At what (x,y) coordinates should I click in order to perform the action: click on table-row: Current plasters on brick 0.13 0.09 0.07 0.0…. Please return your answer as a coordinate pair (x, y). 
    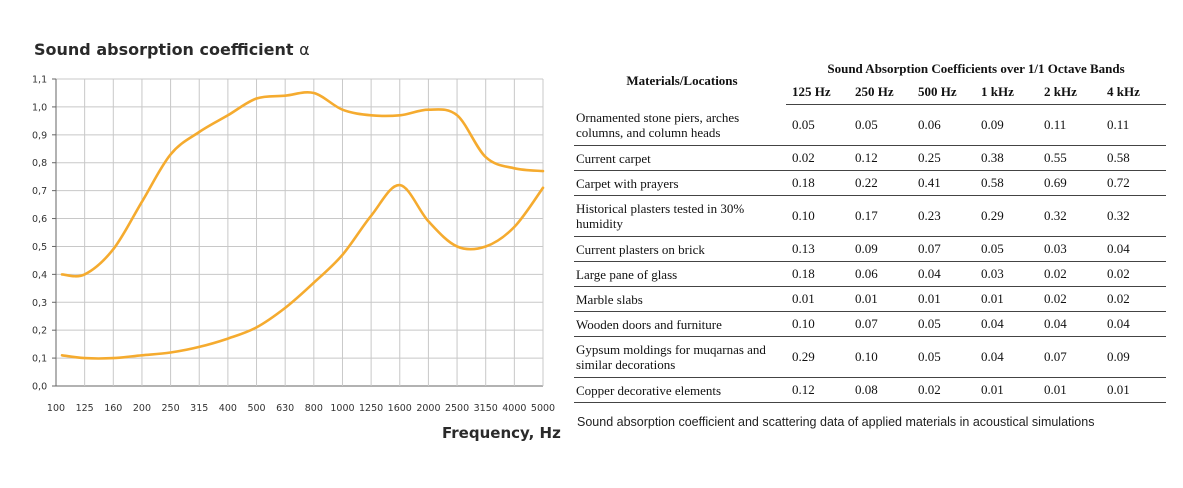
    Looking at the image, I should click on (870, 249).